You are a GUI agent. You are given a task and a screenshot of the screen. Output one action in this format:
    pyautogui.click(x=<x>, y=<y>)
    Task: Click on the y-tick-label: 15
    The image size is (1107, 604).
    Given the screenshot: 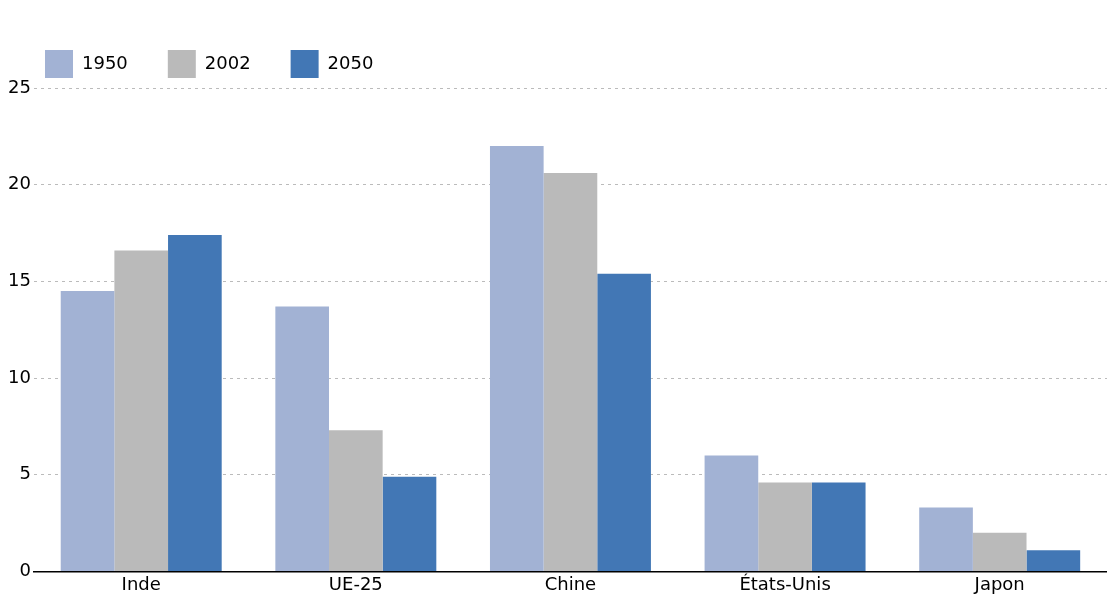 What is the action you would take?
    pyautogui.click(x=19, y=280)
    